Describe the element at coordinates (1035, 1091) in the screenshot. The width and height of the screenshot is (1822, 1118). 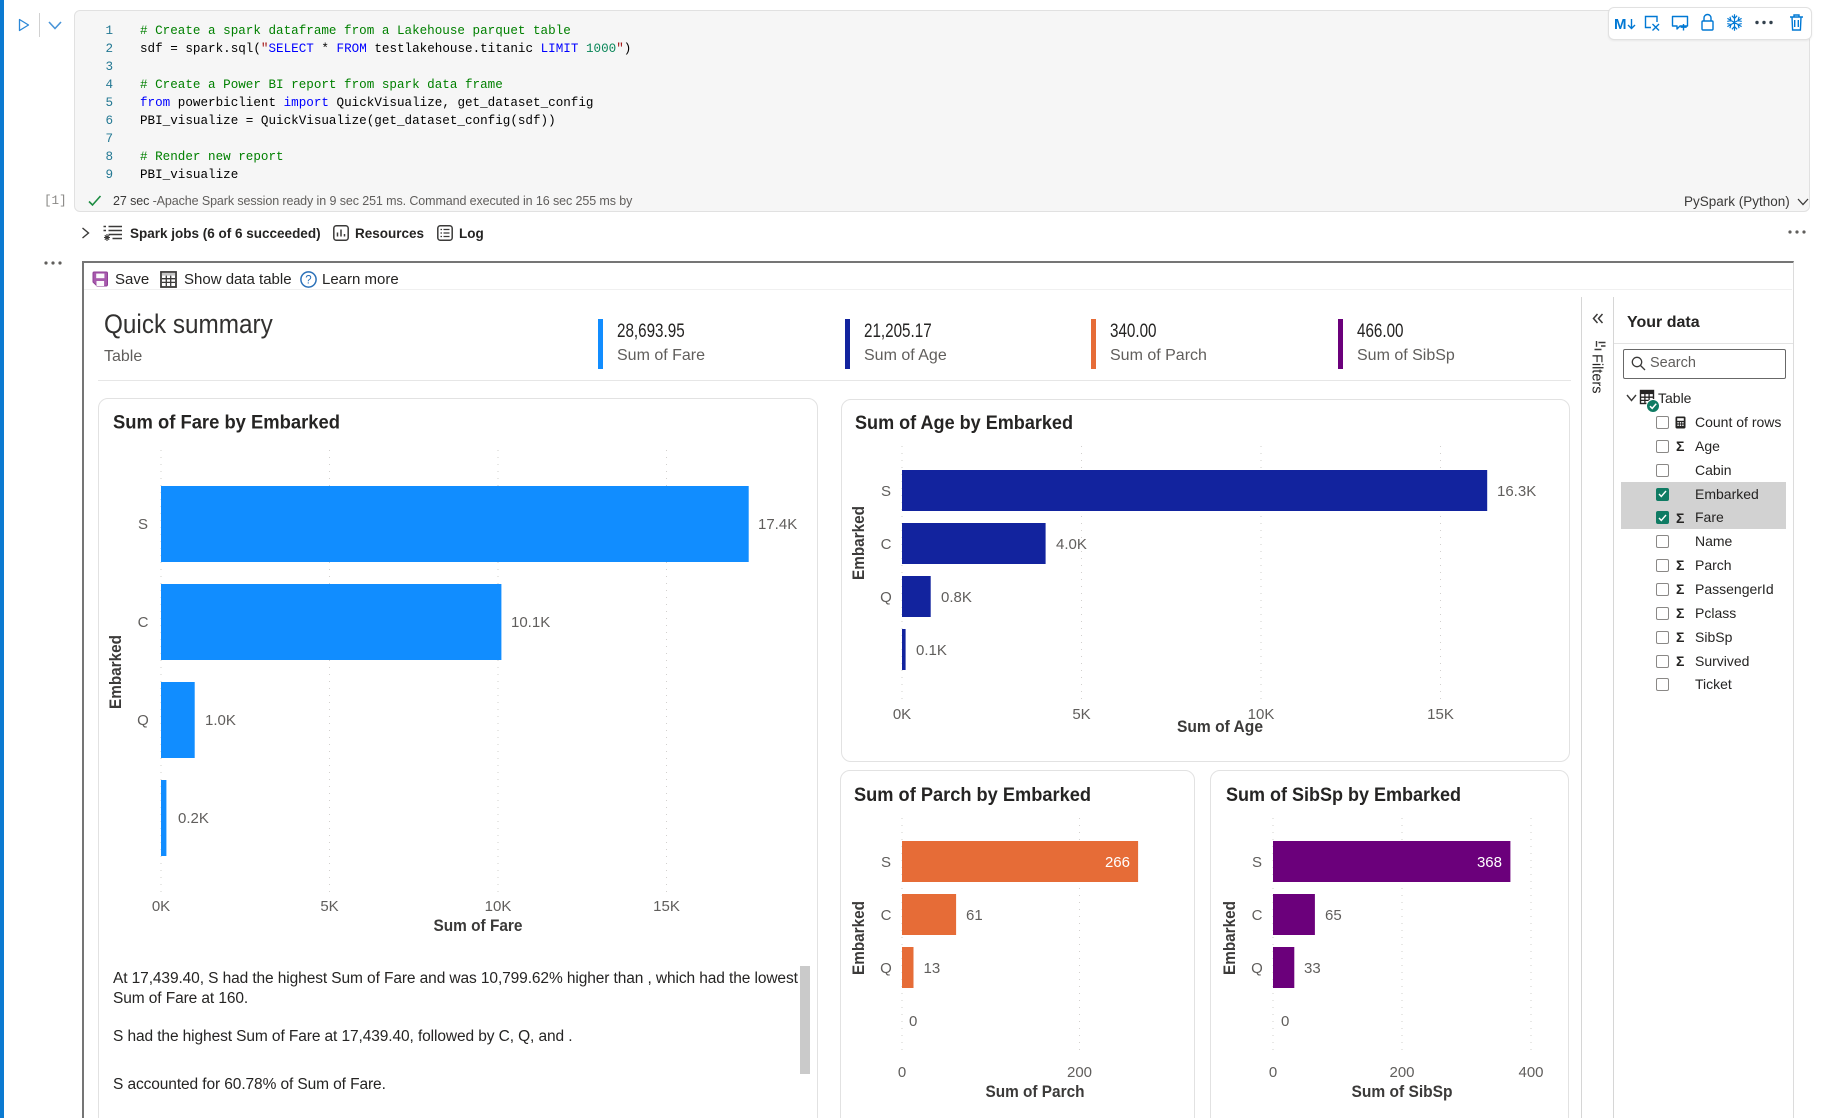
I see `svg-text: Sum of Parch` at that location.